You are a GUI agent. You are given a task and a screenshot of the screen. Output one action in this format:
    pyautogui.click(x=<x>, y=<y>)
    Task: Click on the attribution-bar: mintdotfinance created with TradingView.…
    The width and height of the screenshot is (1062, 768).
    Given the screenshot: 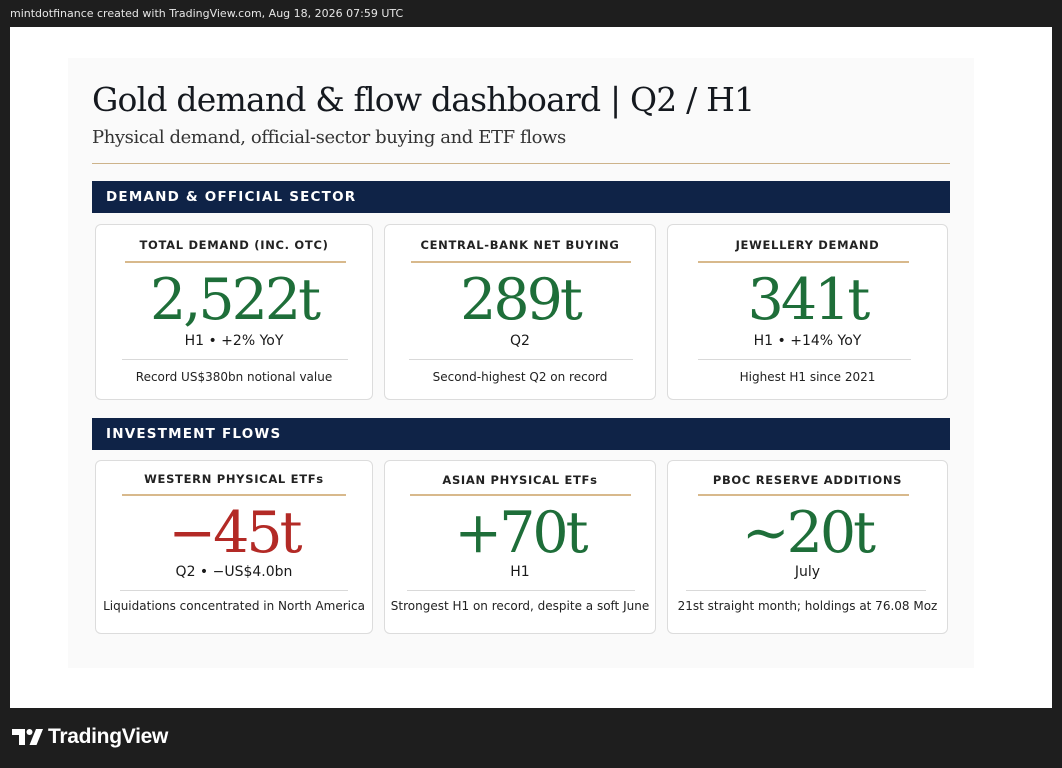 What is the action you would take?
    pyautogui.click(x=531, y=13)
    